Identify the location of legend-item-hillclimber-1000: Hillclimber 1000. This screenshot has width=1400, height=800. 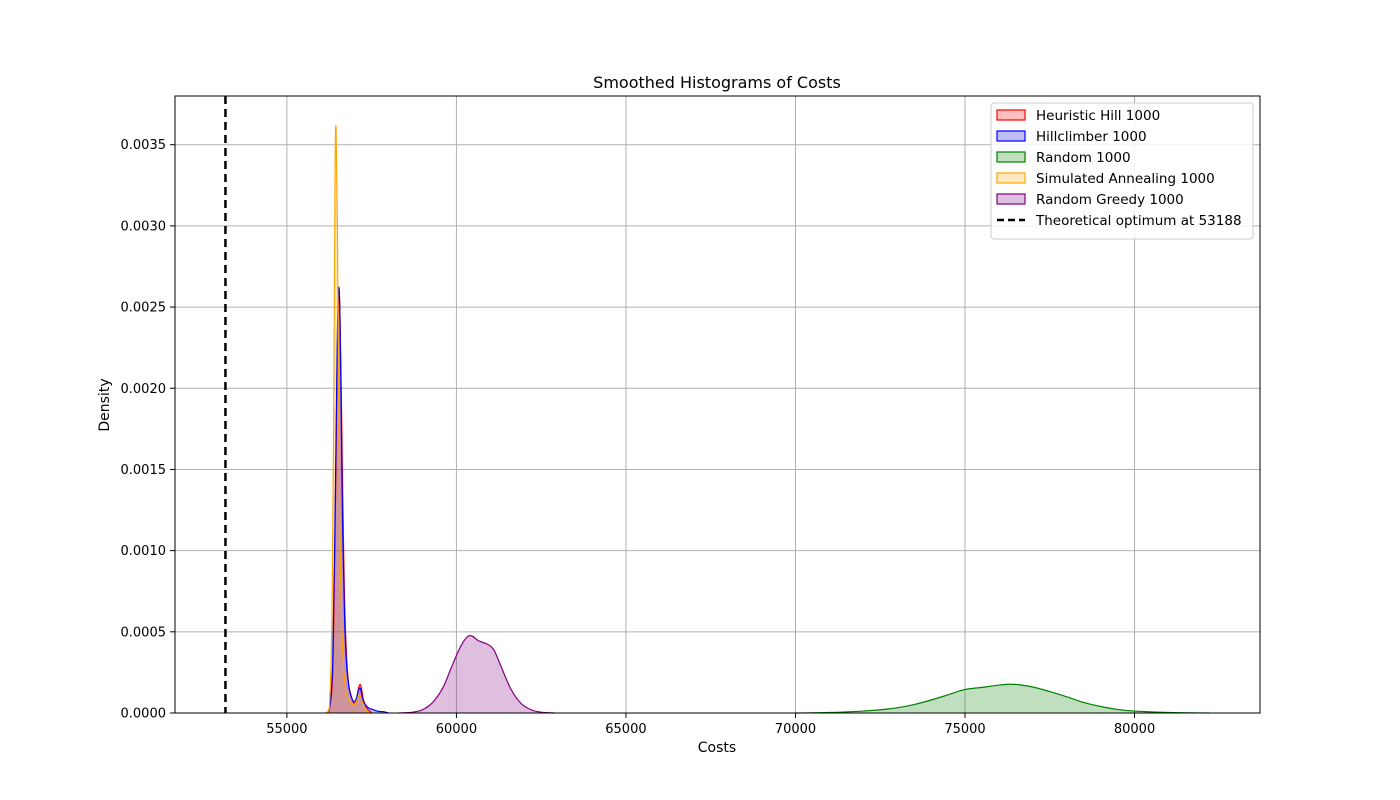
(1071, 137).